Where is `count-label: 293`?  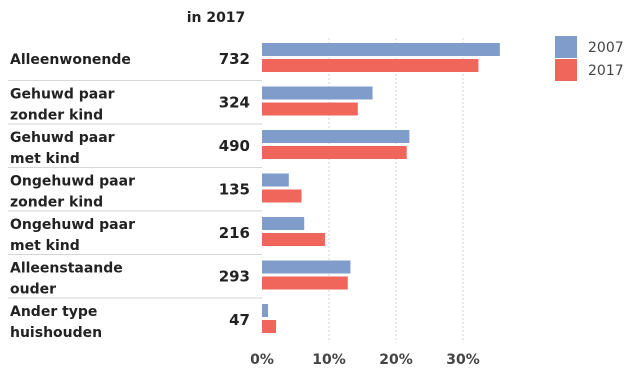 count-label: 293 is located at coordinates (234, 276).